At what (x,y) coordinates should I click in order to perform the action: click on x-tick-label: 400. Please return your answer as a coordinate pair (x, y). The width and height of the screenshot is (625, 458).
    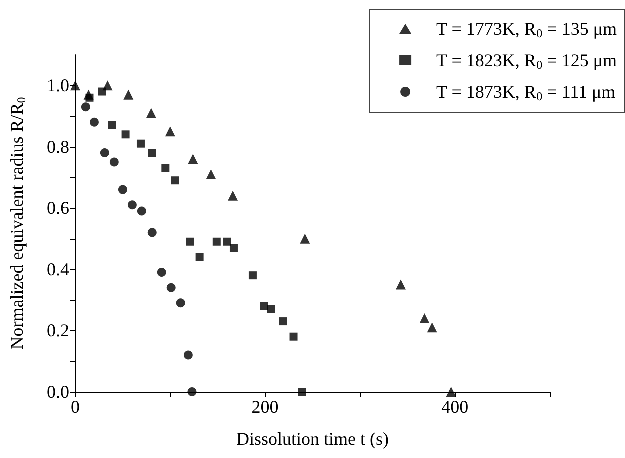
    Looking at the image, I should click on (455, 407).